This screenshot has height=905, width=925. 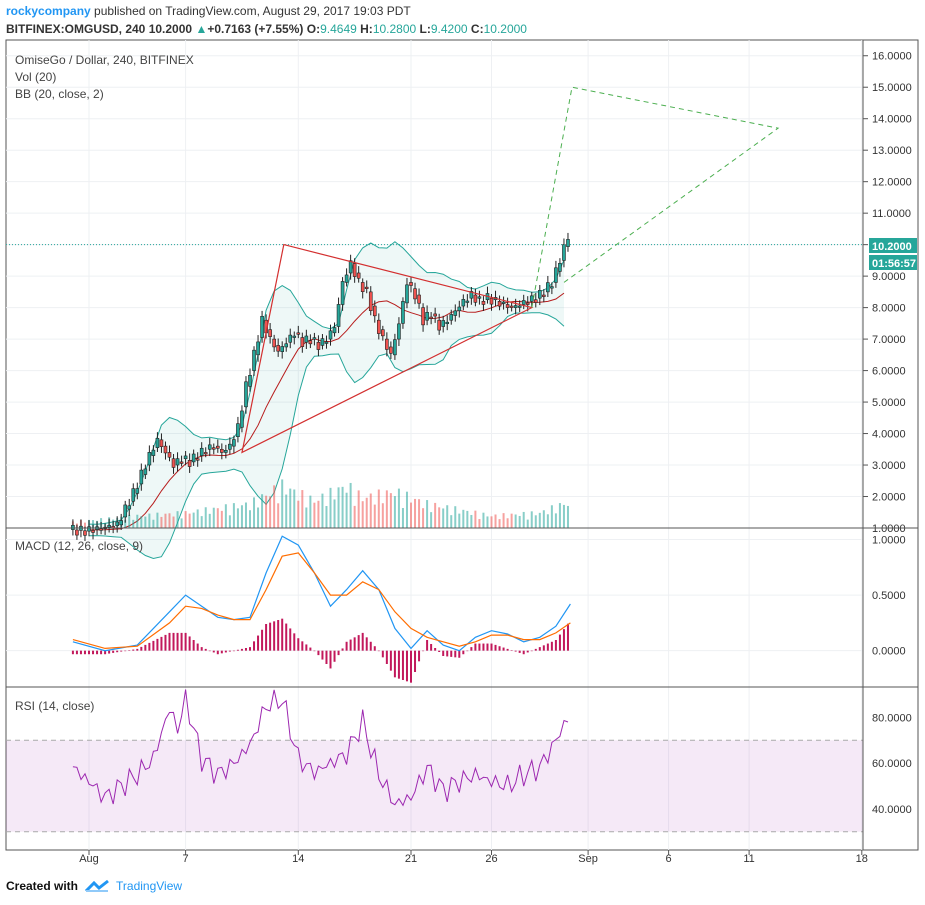 I want to click on symbol-label: BITFINEX:OMGUSD, 240, so click(x=76, y=29).